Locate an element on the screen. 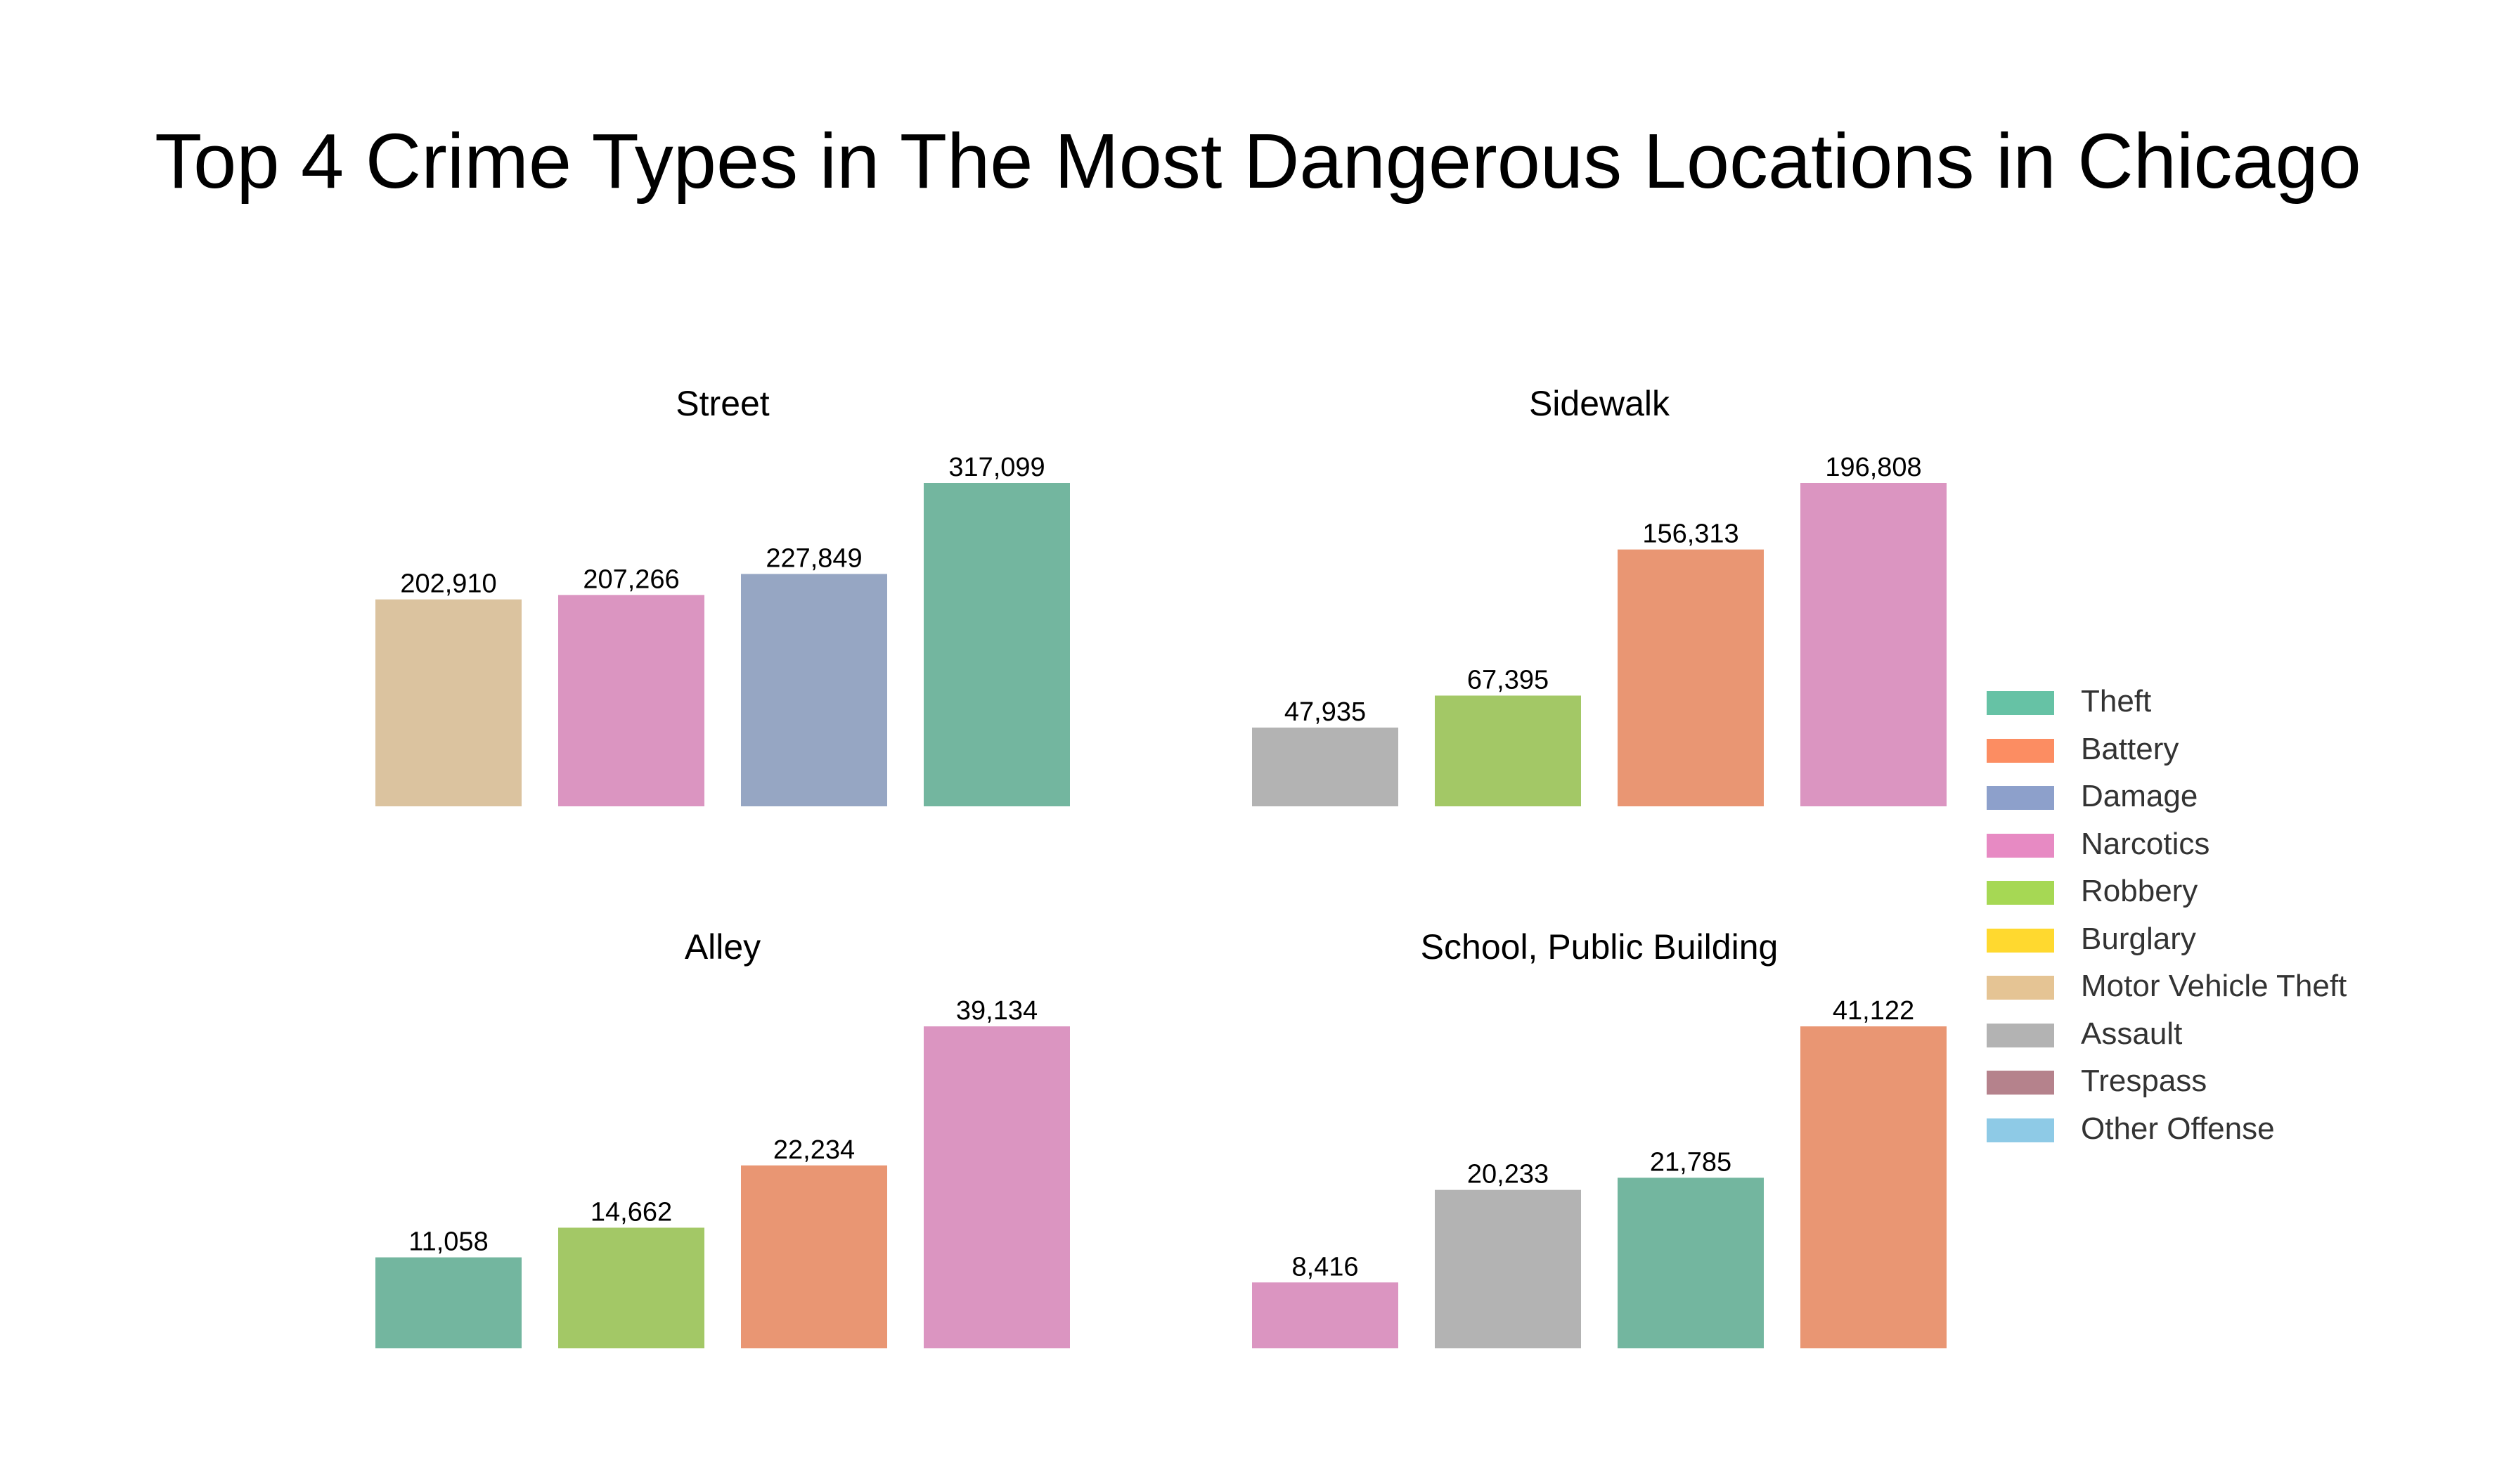  bar-value-label: 207,266 is located at coordinates (631, 579).